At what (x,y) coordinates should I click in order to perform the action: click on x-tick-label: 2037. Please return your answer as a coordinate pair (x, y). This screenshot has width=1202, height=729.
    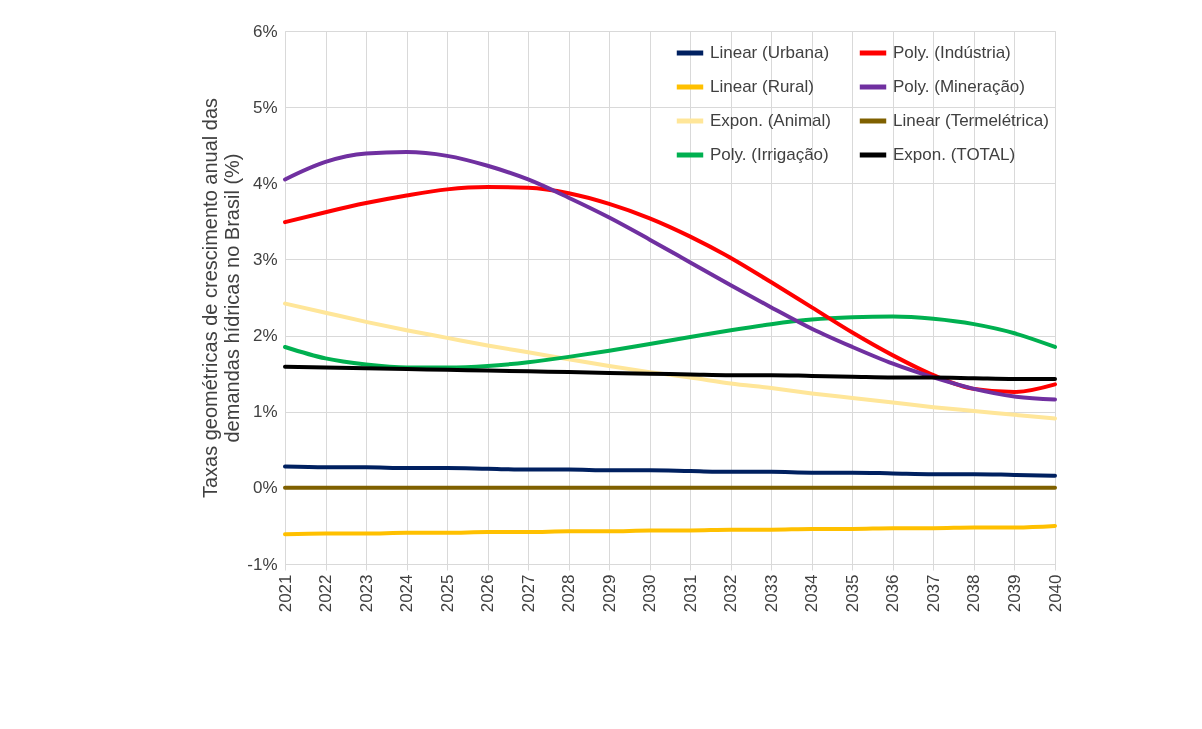
    Looking at the image, I should click on (933, 593).